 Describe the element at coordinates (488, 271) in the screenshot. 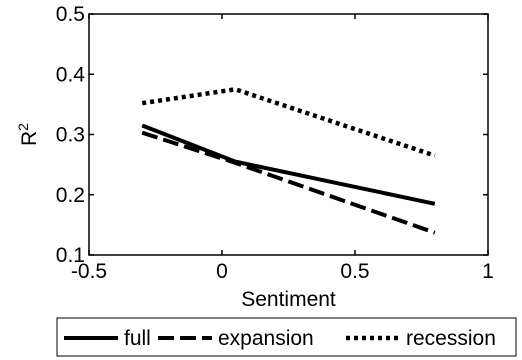

I see `x-tick-label: 1` at that location.